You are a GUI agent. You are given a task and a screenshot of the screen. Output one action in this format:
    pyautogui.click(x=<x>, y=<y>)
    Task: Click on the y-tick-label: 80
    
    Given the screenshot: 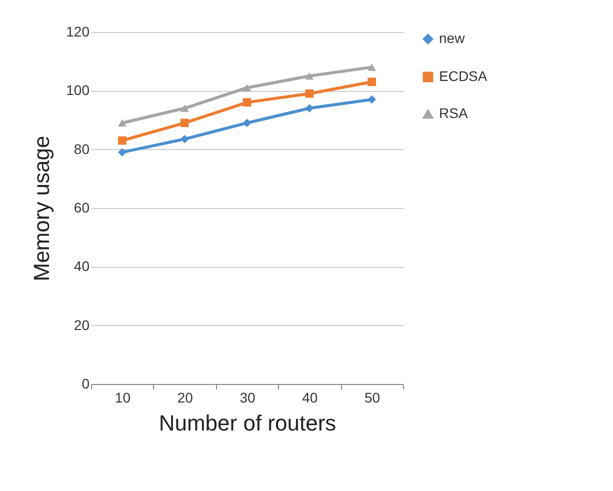 What is the action you would take?
    pyautogui.click(x=82, y=148)
    